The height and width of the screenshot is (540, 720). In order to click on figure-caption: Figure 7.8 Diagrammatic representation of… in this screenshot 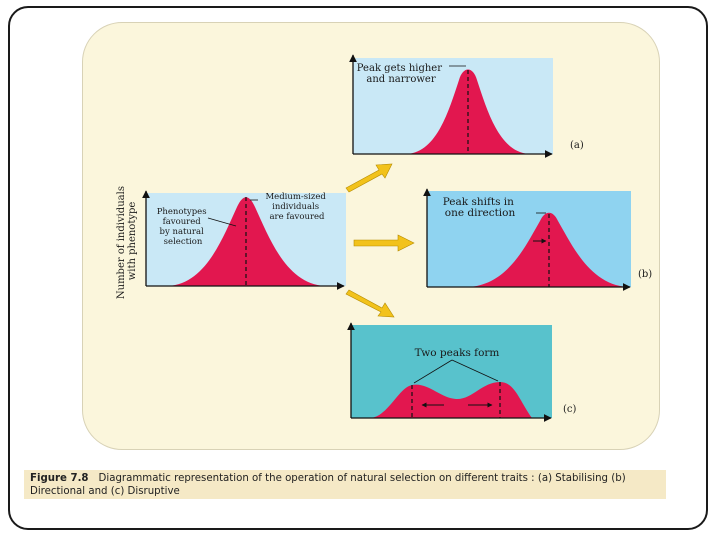, I will do `click(345, 484)`.